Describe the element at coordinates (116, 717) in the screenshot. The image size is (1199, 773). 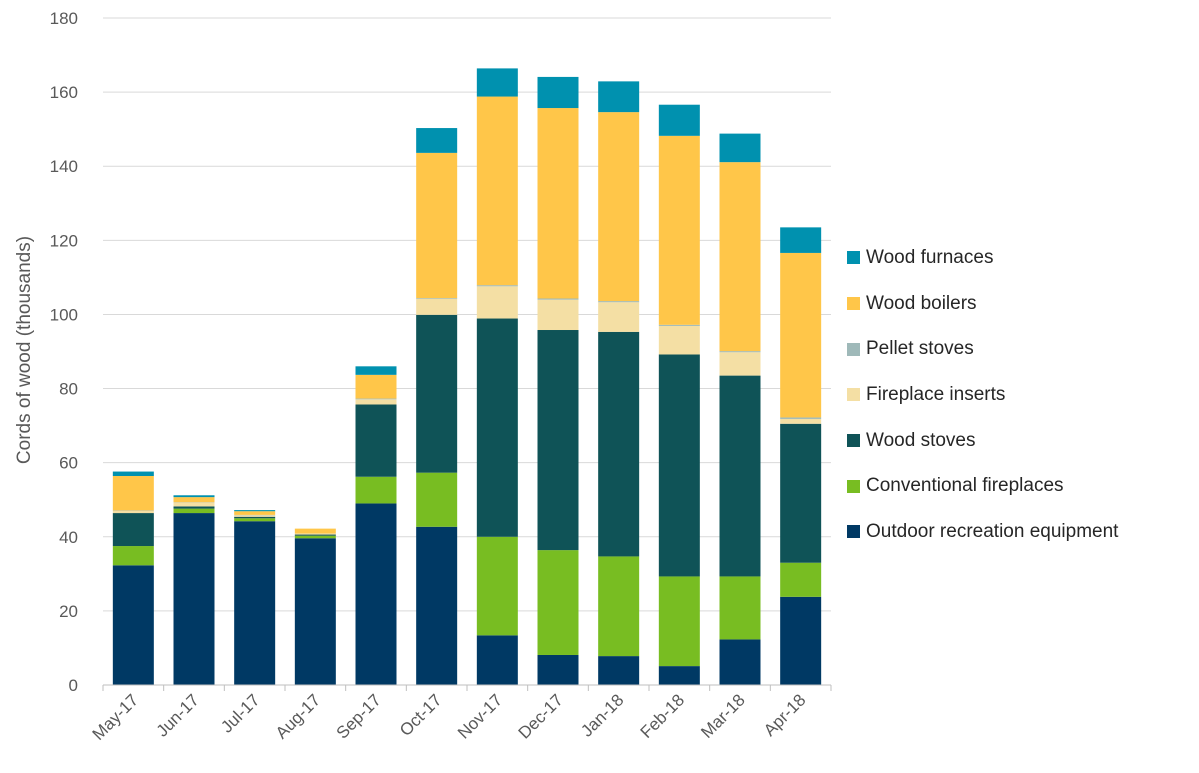
I see `x-tick-label: May-17` at that location.